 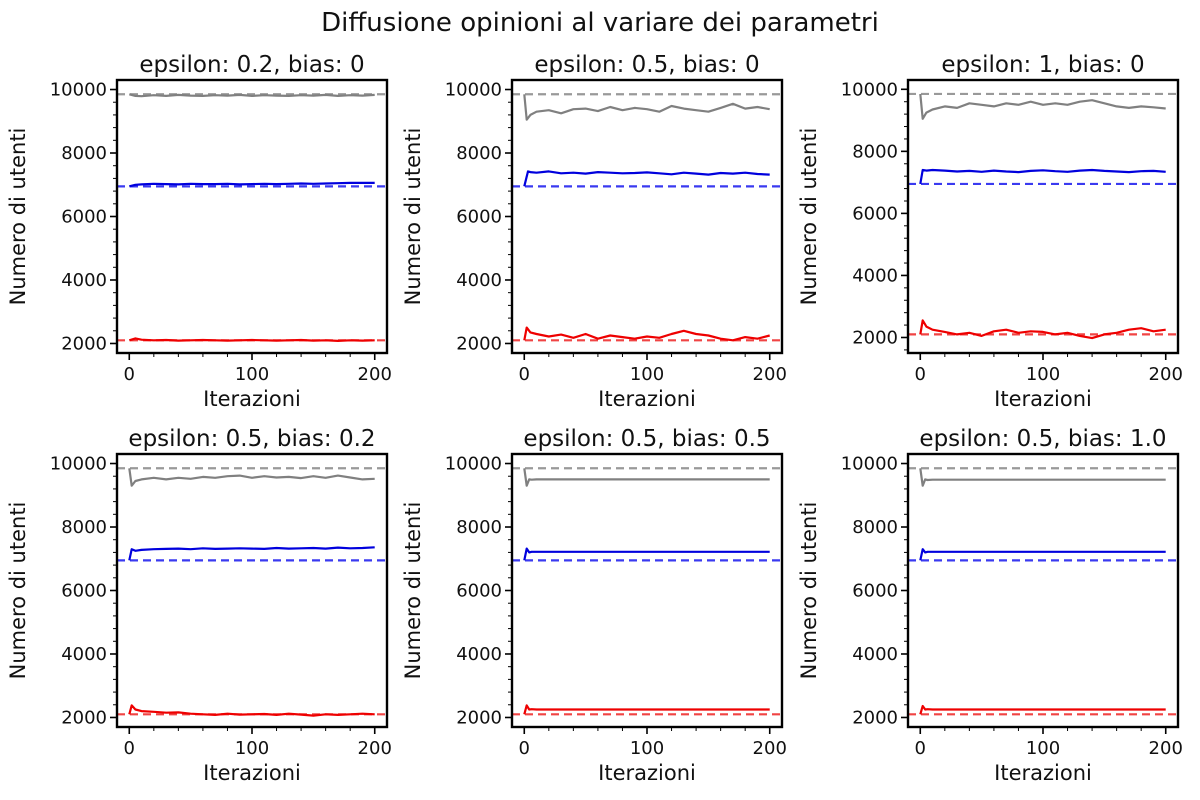 What do you see at coordinates (1042, 439) in the screenshot?
I see `subplot-title: epsilon: 0.5, bias: 1.0` at bounding box center [1042, 439].